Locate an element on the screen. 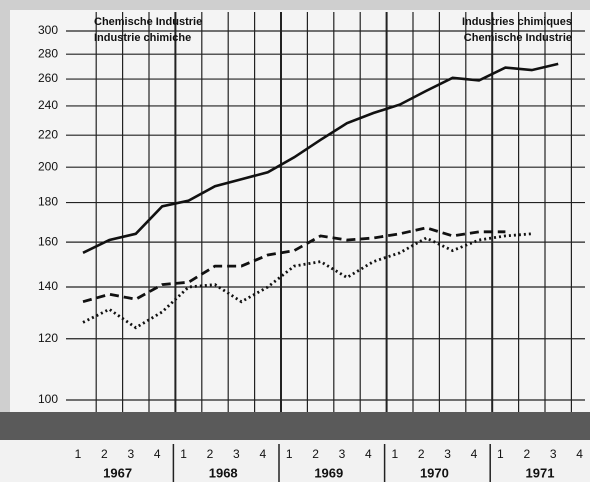 This screenshot has height=482, width=590. series-line is located at coordinates (294, 265).